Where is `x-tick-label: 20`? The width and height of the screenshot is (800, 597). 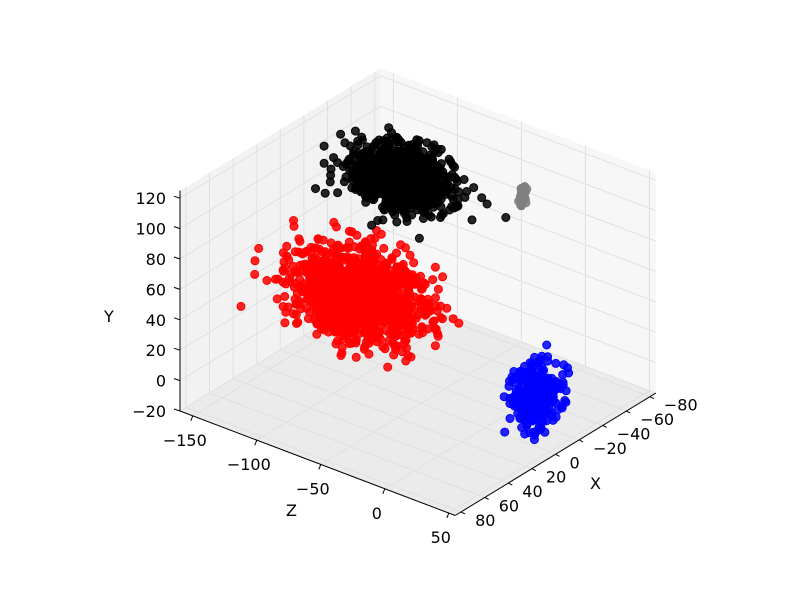
x-tick-label: 20 is located at coordinates (556, 477).